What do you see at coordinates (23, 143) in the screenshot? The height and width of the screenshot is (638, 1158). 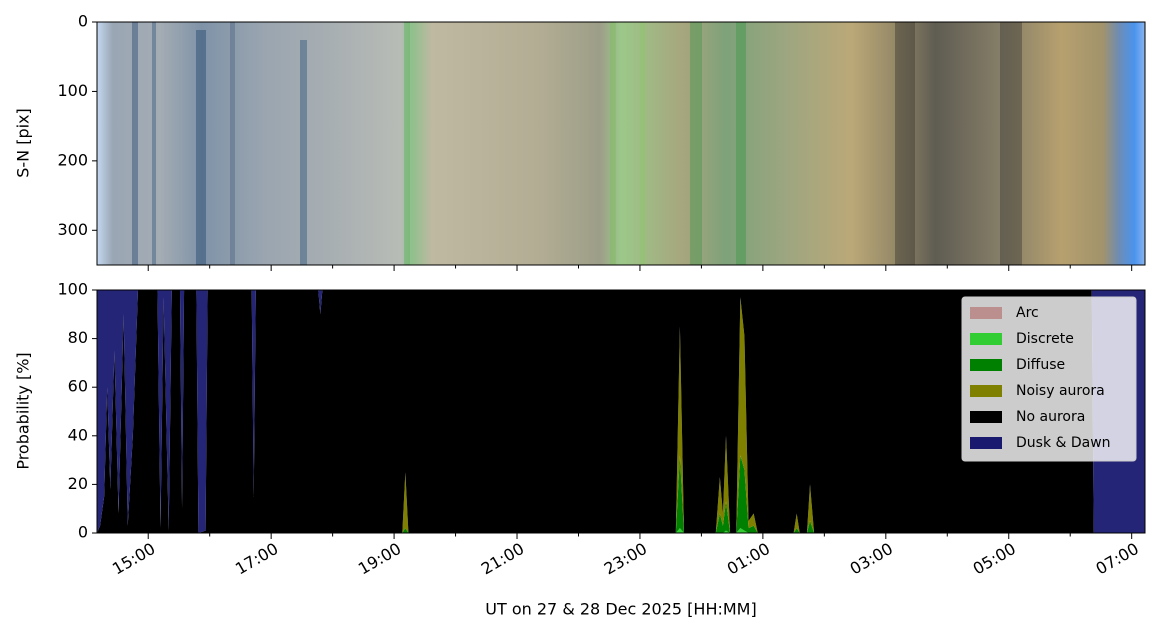 I see `top-y-label: S-N [pix]` at bounding box center [23, 143].